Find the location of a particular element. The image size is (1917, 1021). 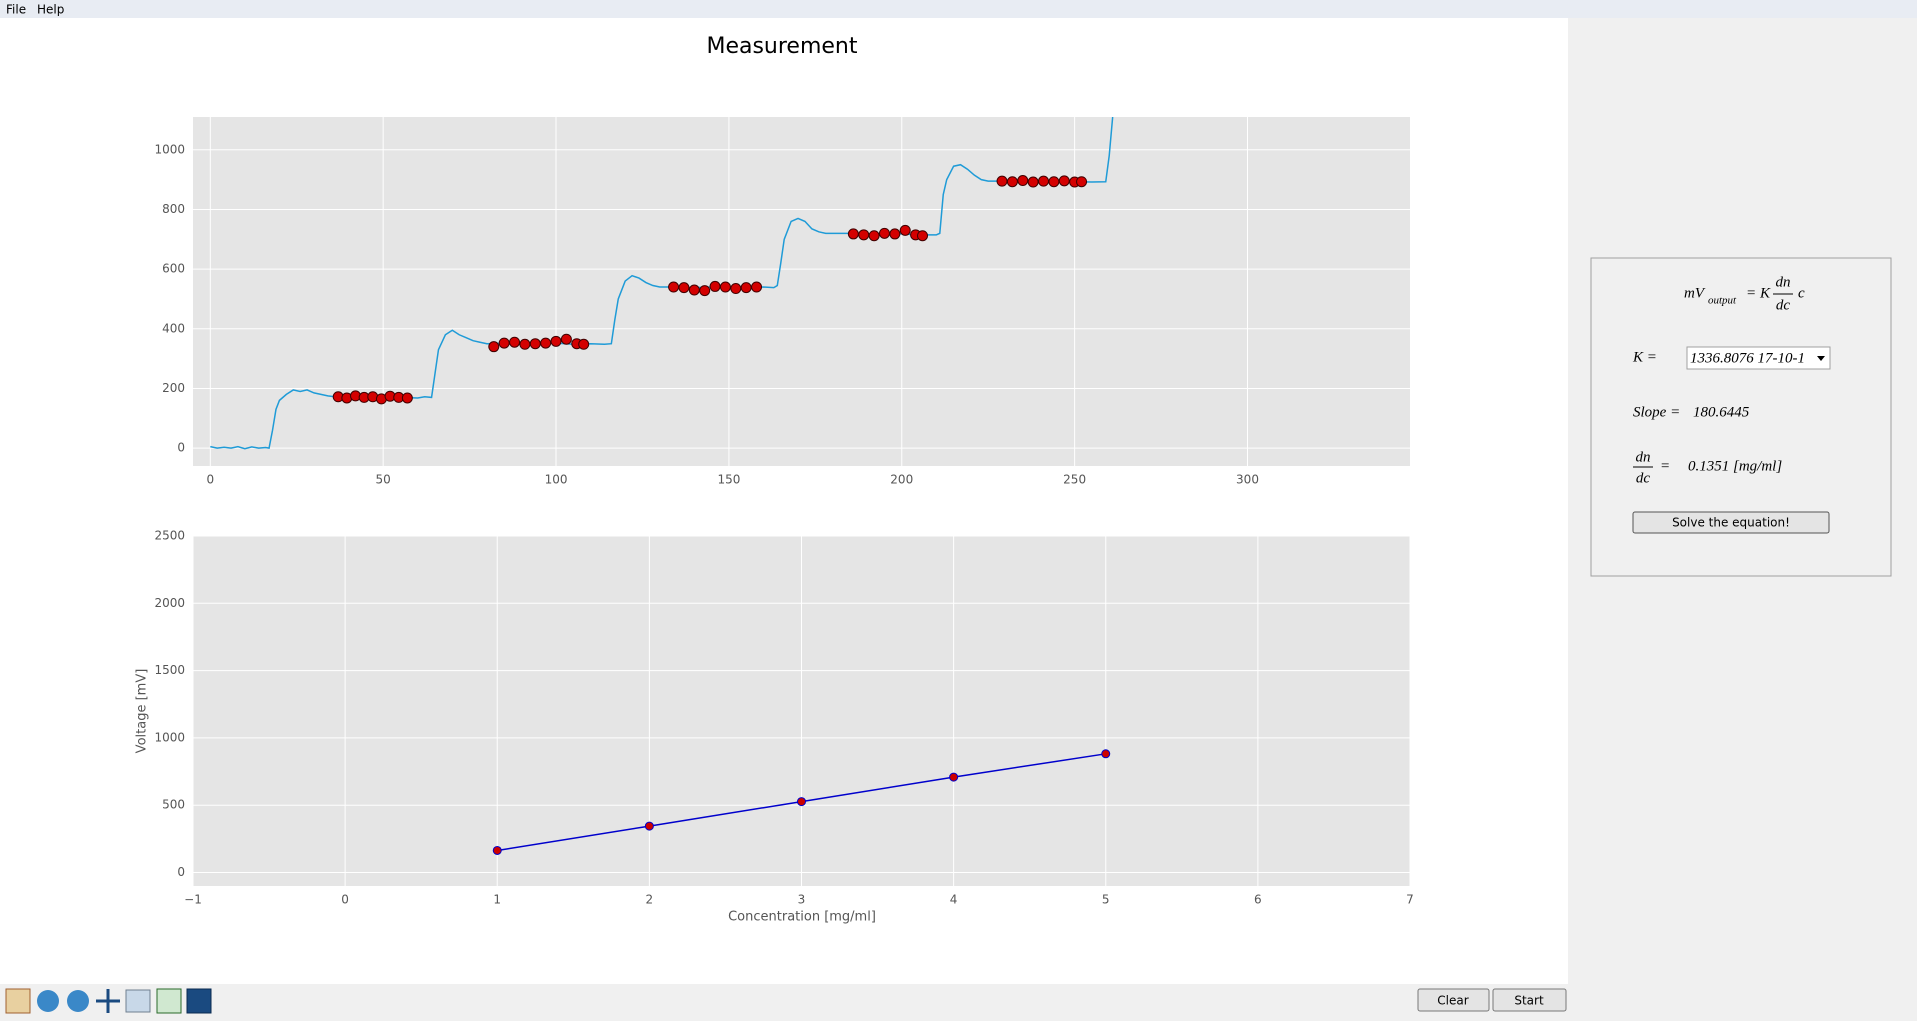

solve-button-label: Solve the equation! is located at coordinates (1731, 523).